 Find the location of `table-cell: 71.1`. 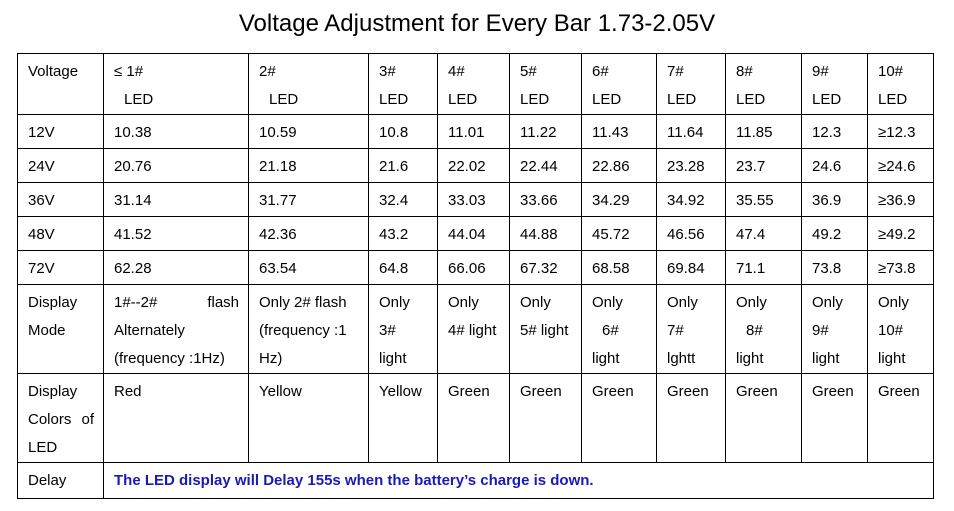

table-cell: 71.1 is located at coordinates (763, 267).